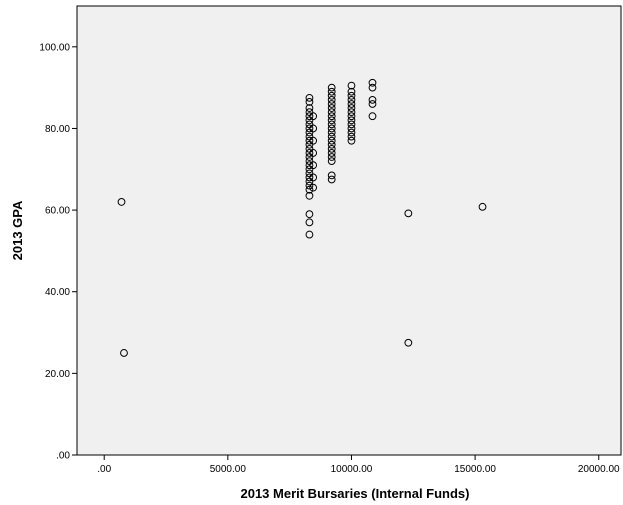 Image resolution: width=623 pixels, height=505 pixels. I want to click on x-tick-label: 15000.00, so click(475, 469).